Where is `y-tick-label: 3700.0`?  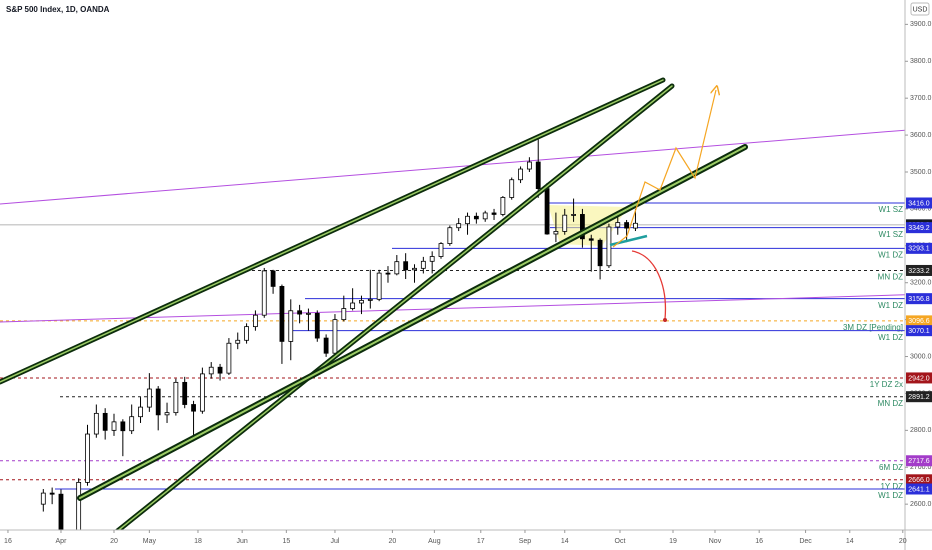 y-tick-label: 3700.0 is located at coordinates (921, 98).